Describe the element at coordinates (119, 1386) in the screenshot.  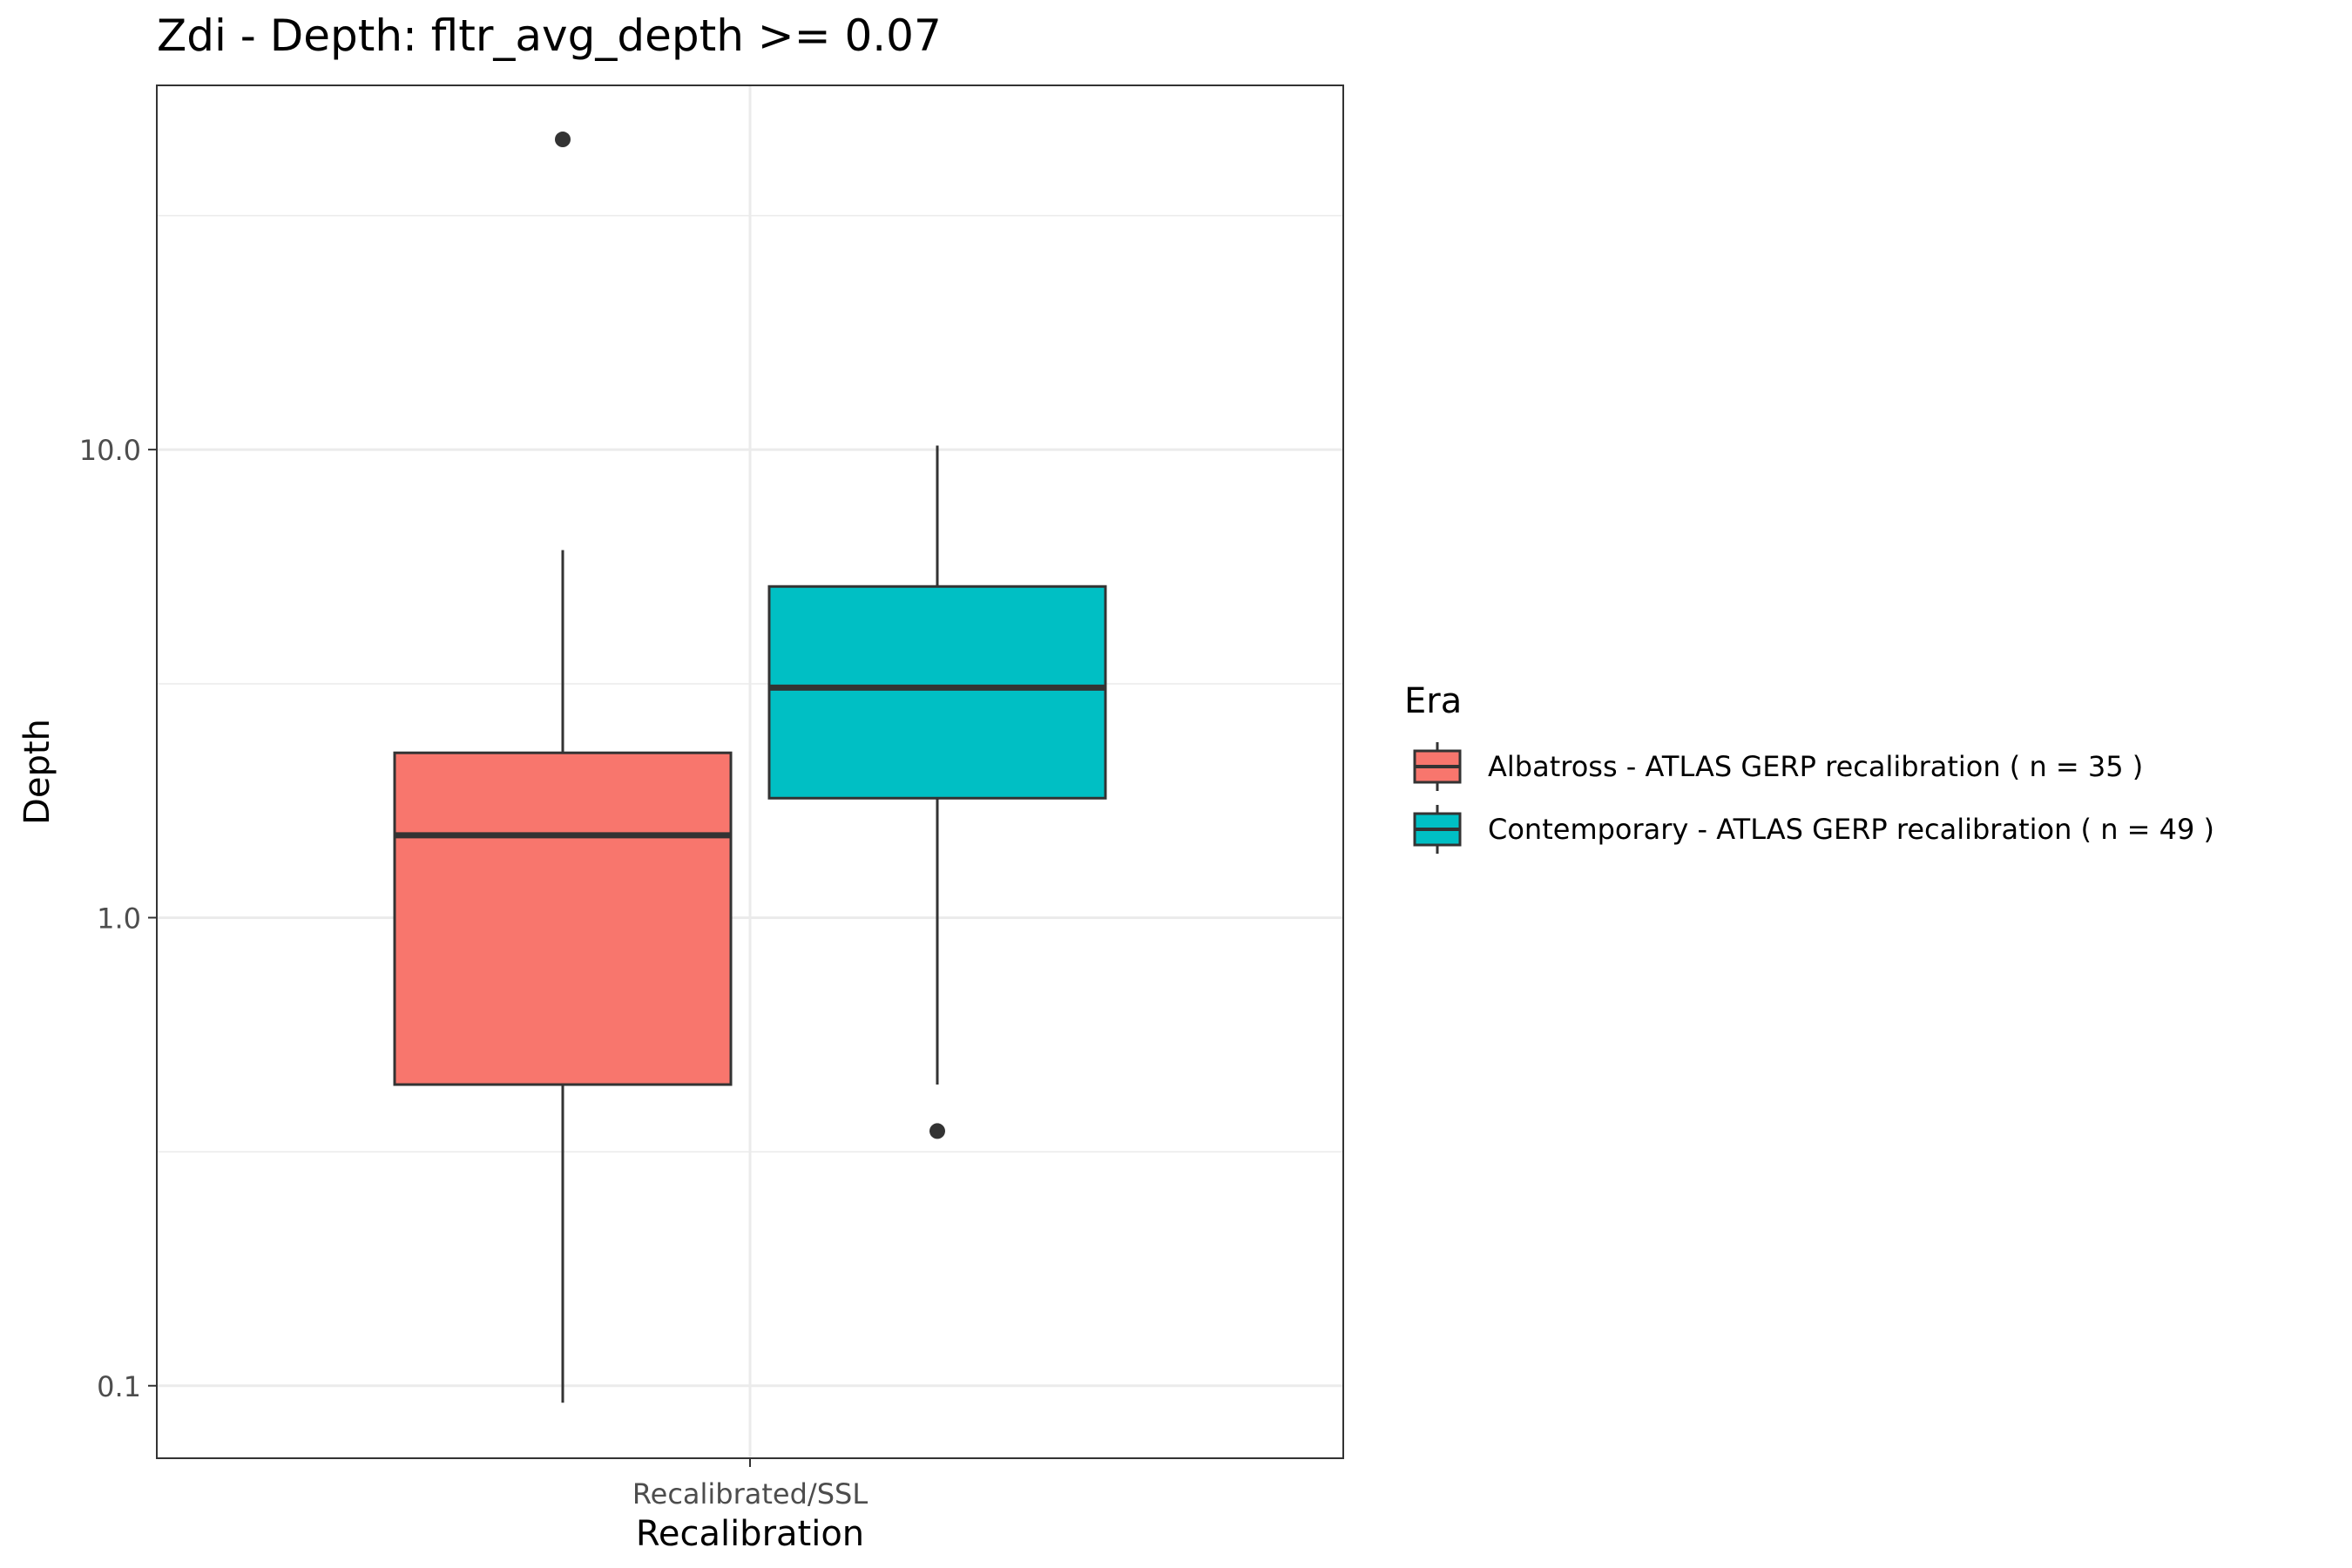
I see `y-tick-label: 0.1` at that location.